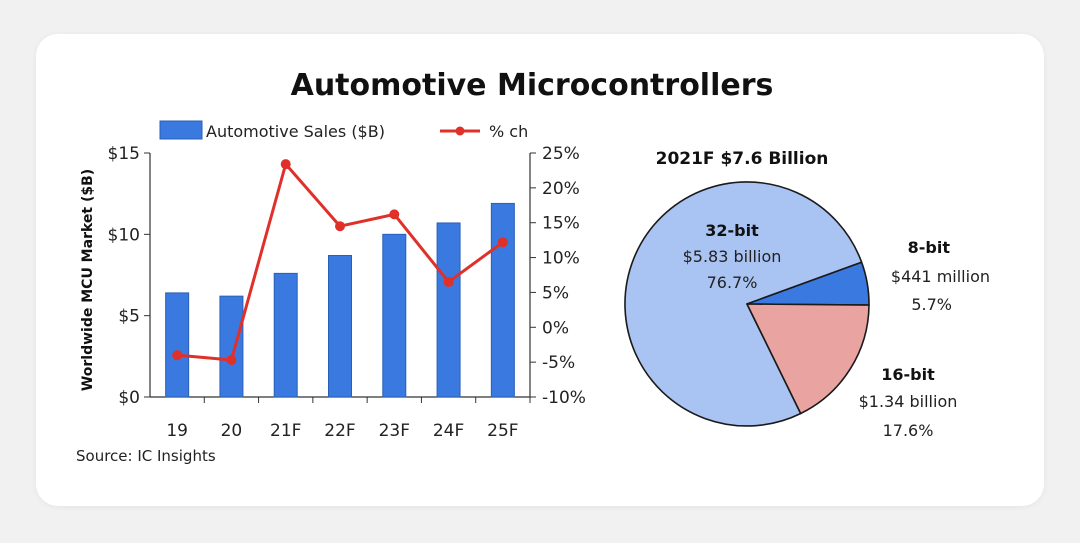  Describe the element at coordinates (940, 276) in the screenshot. I see `pie-amount-8bit: $441 million` at that location.